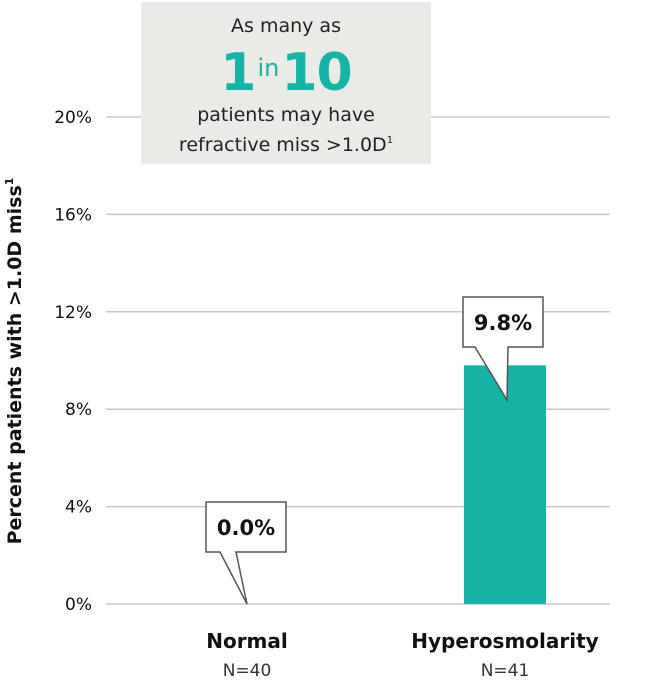 This screenshot has height=681, width=658. I want to click on callout-line-3: patients may have, so click(286, 115).